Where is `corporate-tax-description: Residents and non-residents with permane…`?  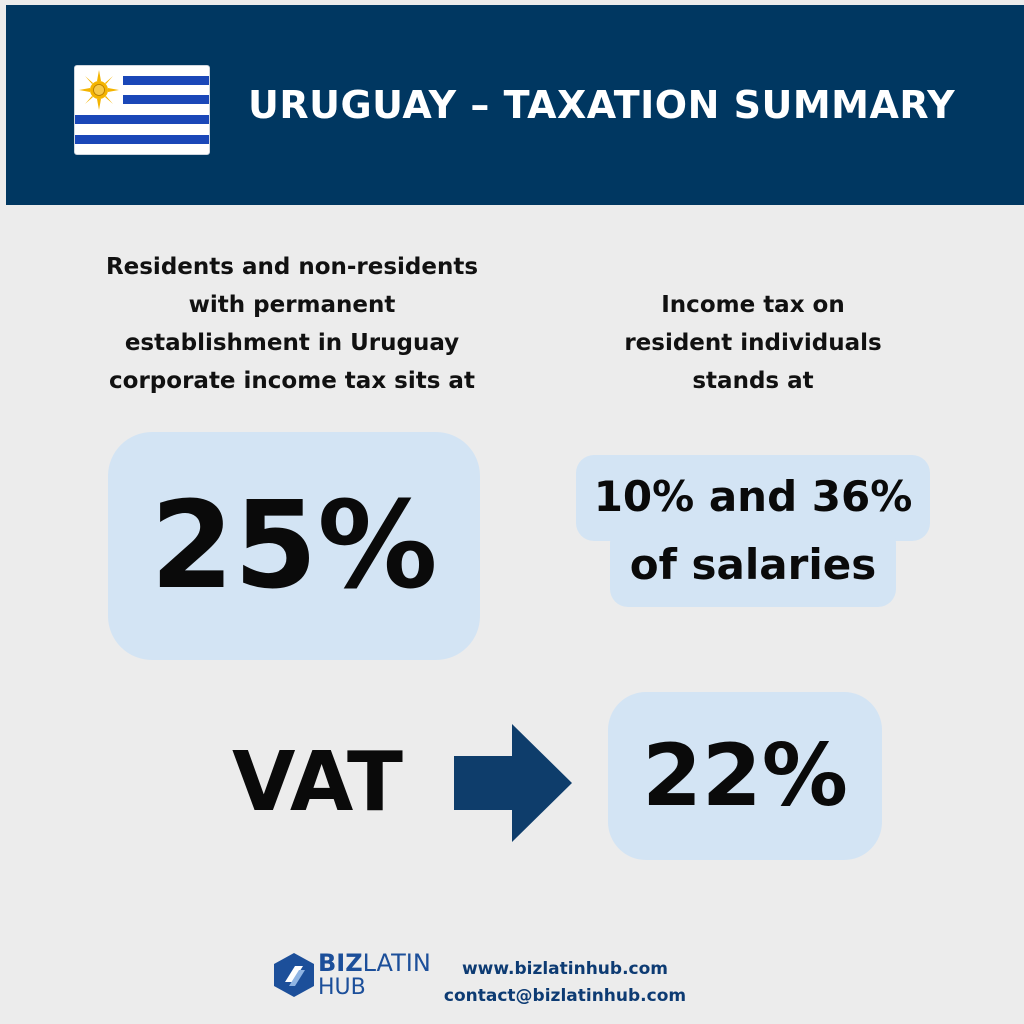
corporate-tax-description: Residents and non-residents with permane… is located at coordinates (292, 324).